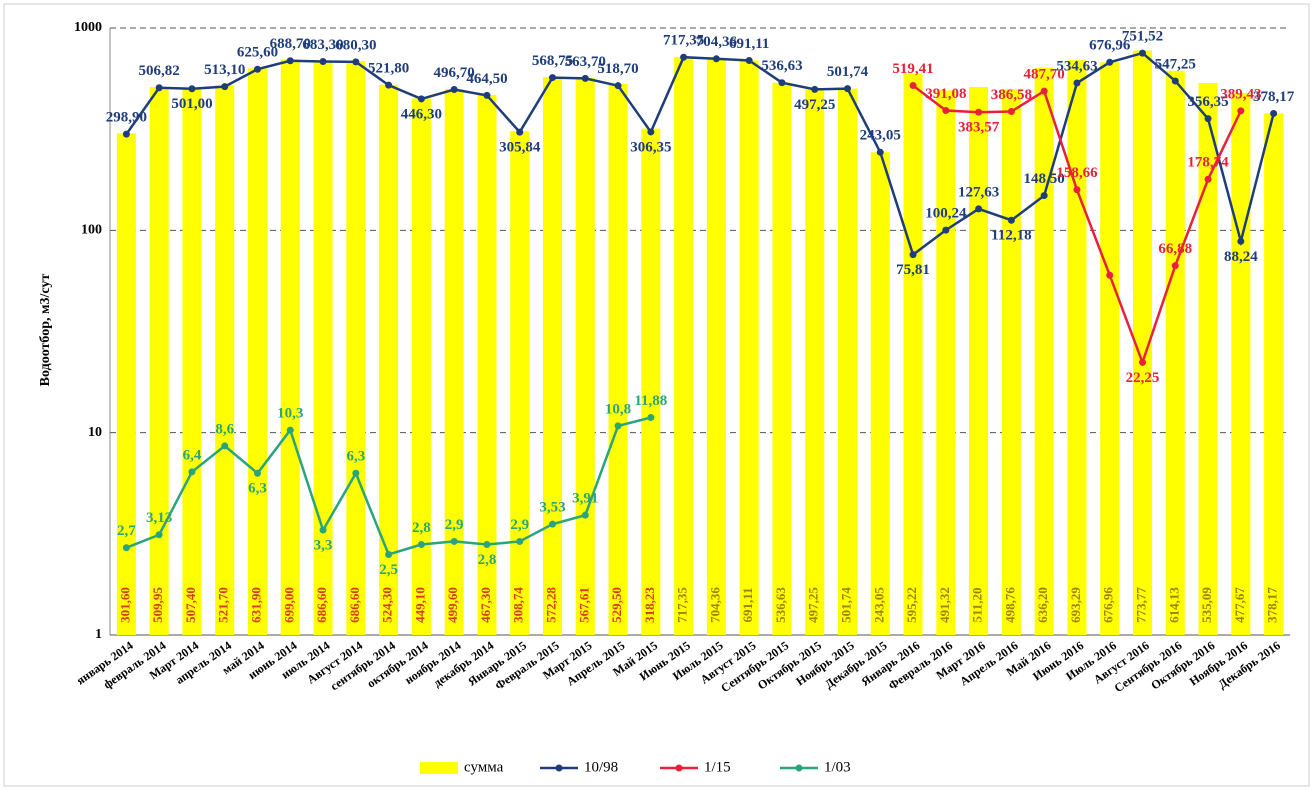  Describe the element at coordinates (585, 499) in the screenshot. I see `point-value-label: 3,91` at that location.